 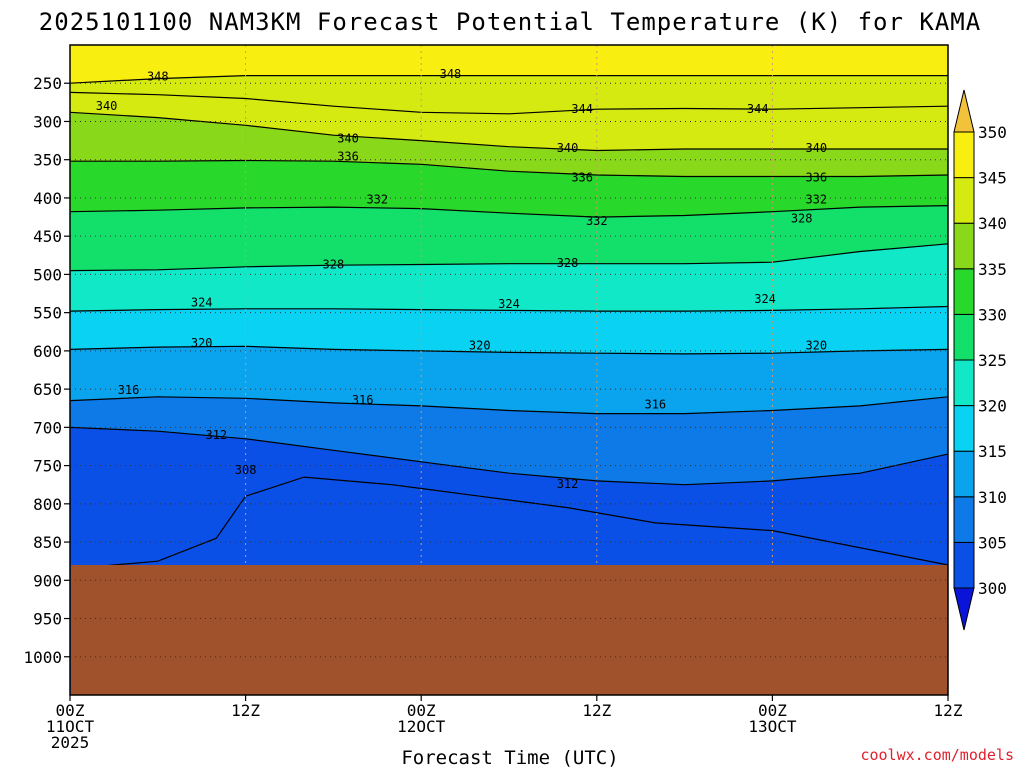 I want to click on x-tick-label: 2025, so click(x=70, y=742).